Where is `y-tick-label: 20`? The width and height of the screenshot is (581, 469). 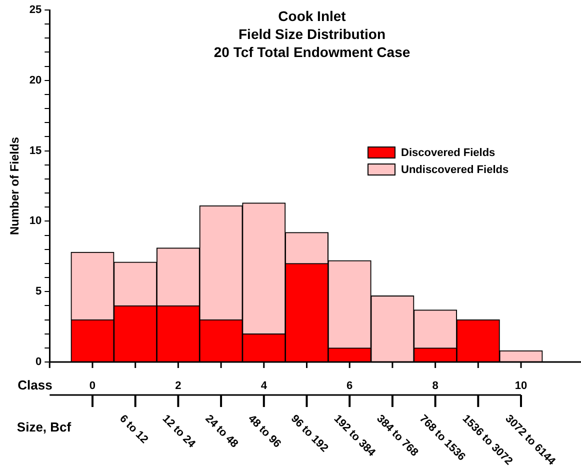
y-tick-label: 20 is located at coordinates (35, 80).